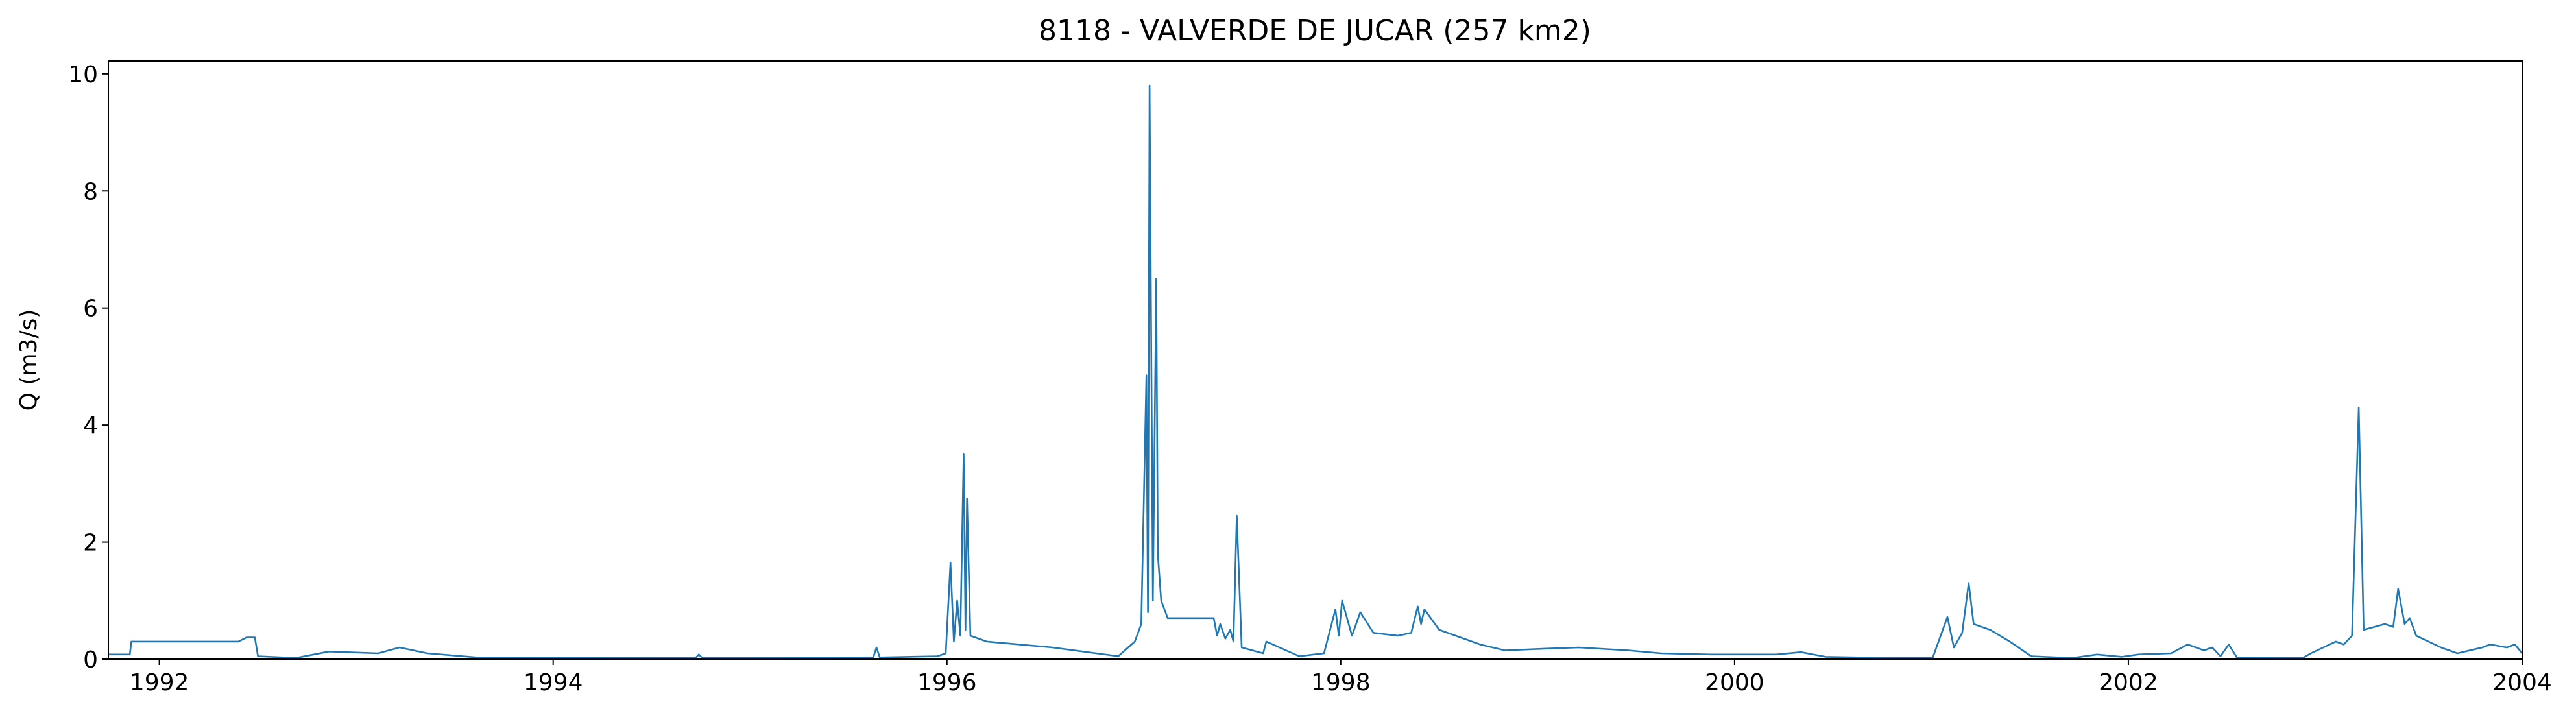  Describe the element at coordinates (553, 683) in the screenshot. I see `x-tick-label: 1994` at that location.